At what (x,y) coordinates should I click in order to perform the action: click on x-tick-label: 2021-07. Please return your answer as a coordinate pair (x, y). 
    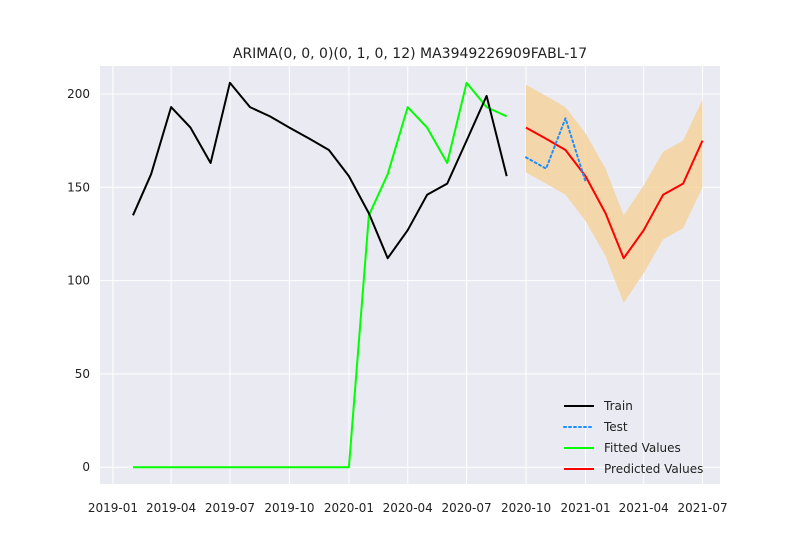
    Looking at the image, I should click on (702, 508).